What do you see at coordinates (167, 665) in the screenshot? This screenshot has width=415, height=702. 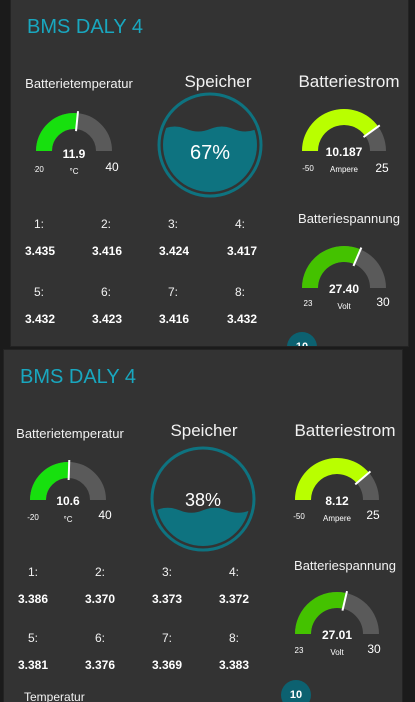 I see `cell-7-value: 3.369` at bounding box center [167, 665].